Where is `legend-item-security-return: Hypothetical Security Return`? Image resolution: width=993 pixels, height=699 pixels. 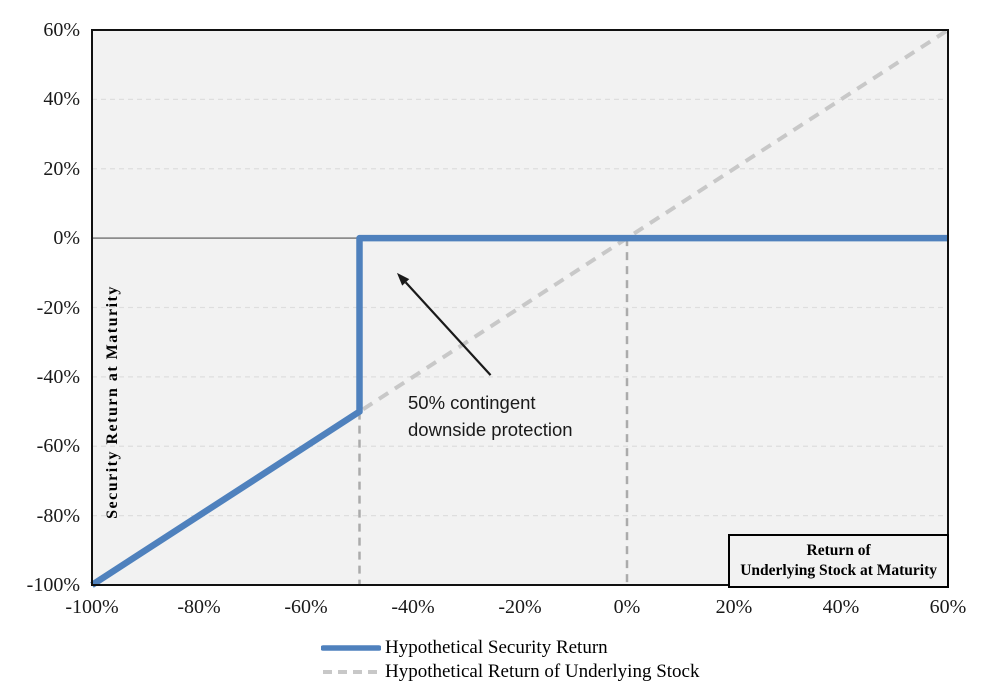 legend-item-security-return: Hypothetical Security Return is located at coordinates (510, 648).